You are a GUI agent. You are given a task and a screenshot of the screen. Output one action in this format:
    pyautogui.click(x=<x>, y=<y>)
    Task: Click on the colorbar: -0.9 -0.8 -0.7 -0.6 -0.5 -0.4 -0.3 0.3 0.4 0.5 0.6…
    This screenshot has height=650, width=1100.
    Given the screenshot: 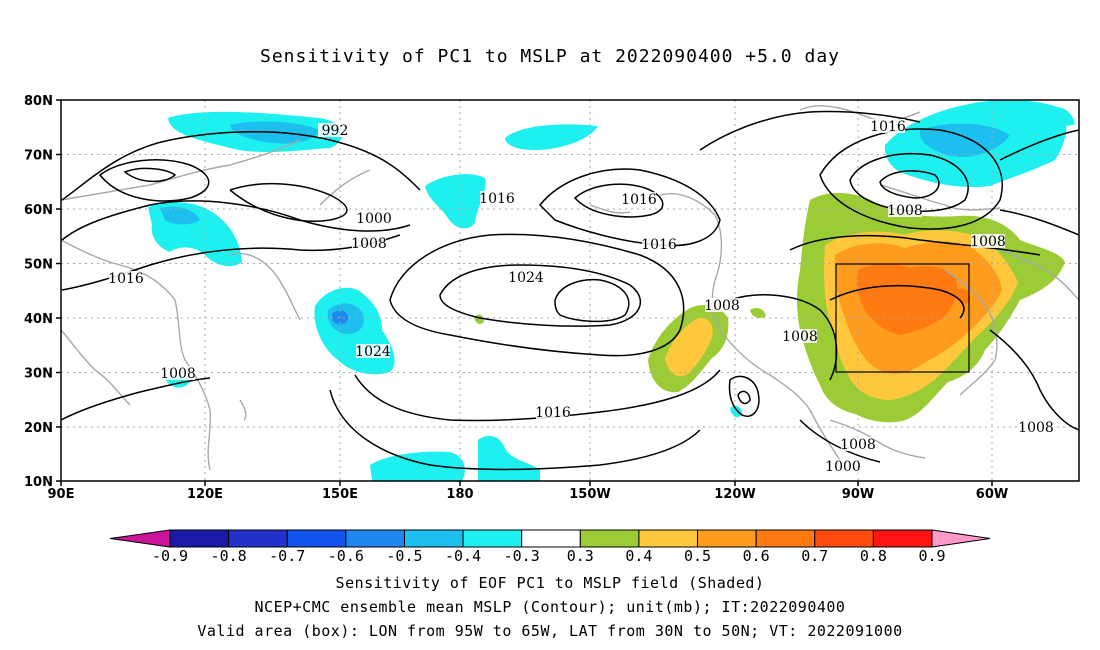 What is the action you would take?
    pyautogui.click(x=550, y=547)
    